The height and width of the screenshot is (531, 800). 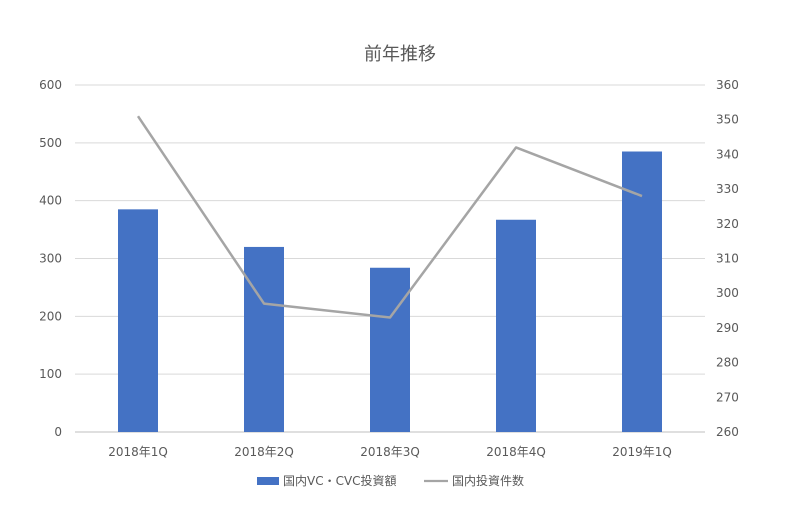 What do you see at coordinates (268, 481) in the screenshot?
I see `legend-bar-swatch` at bounding box center [268, 481].